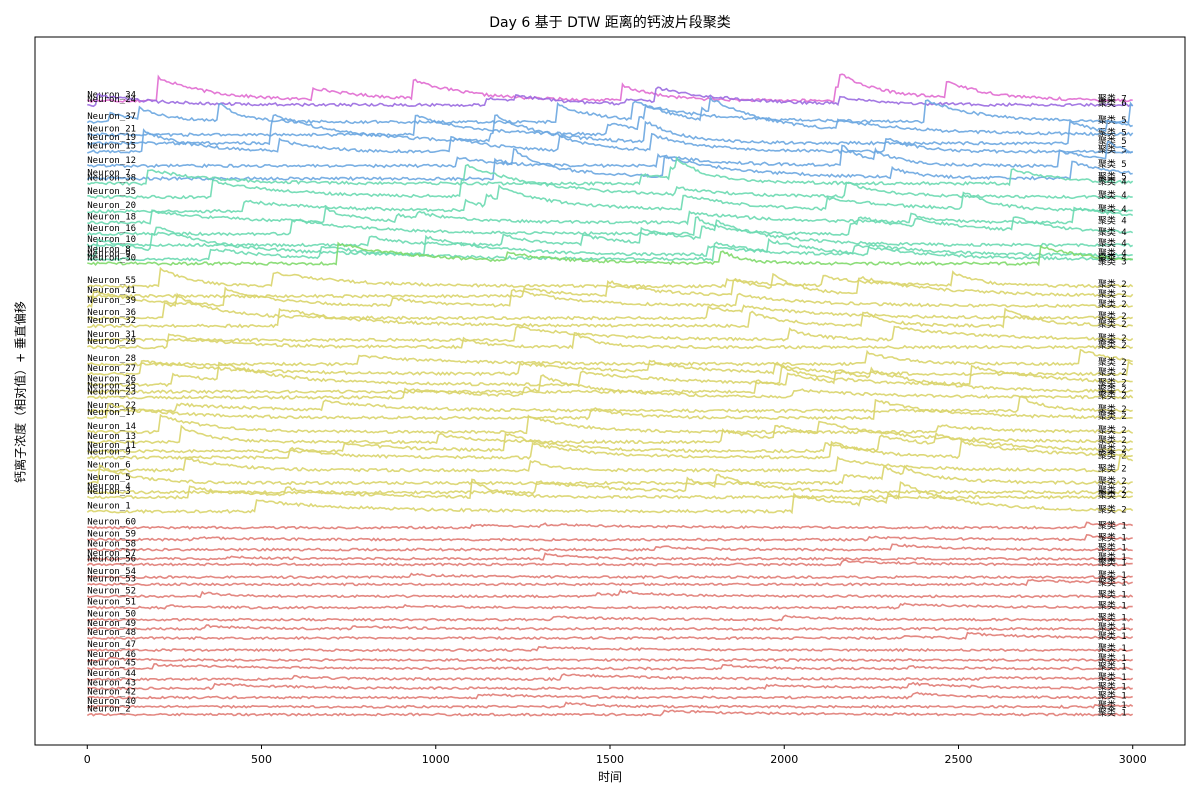  I want to click on y-axis-label: 钙离子浓度（相对值）+ 垂直偏移, so click(20, 392).